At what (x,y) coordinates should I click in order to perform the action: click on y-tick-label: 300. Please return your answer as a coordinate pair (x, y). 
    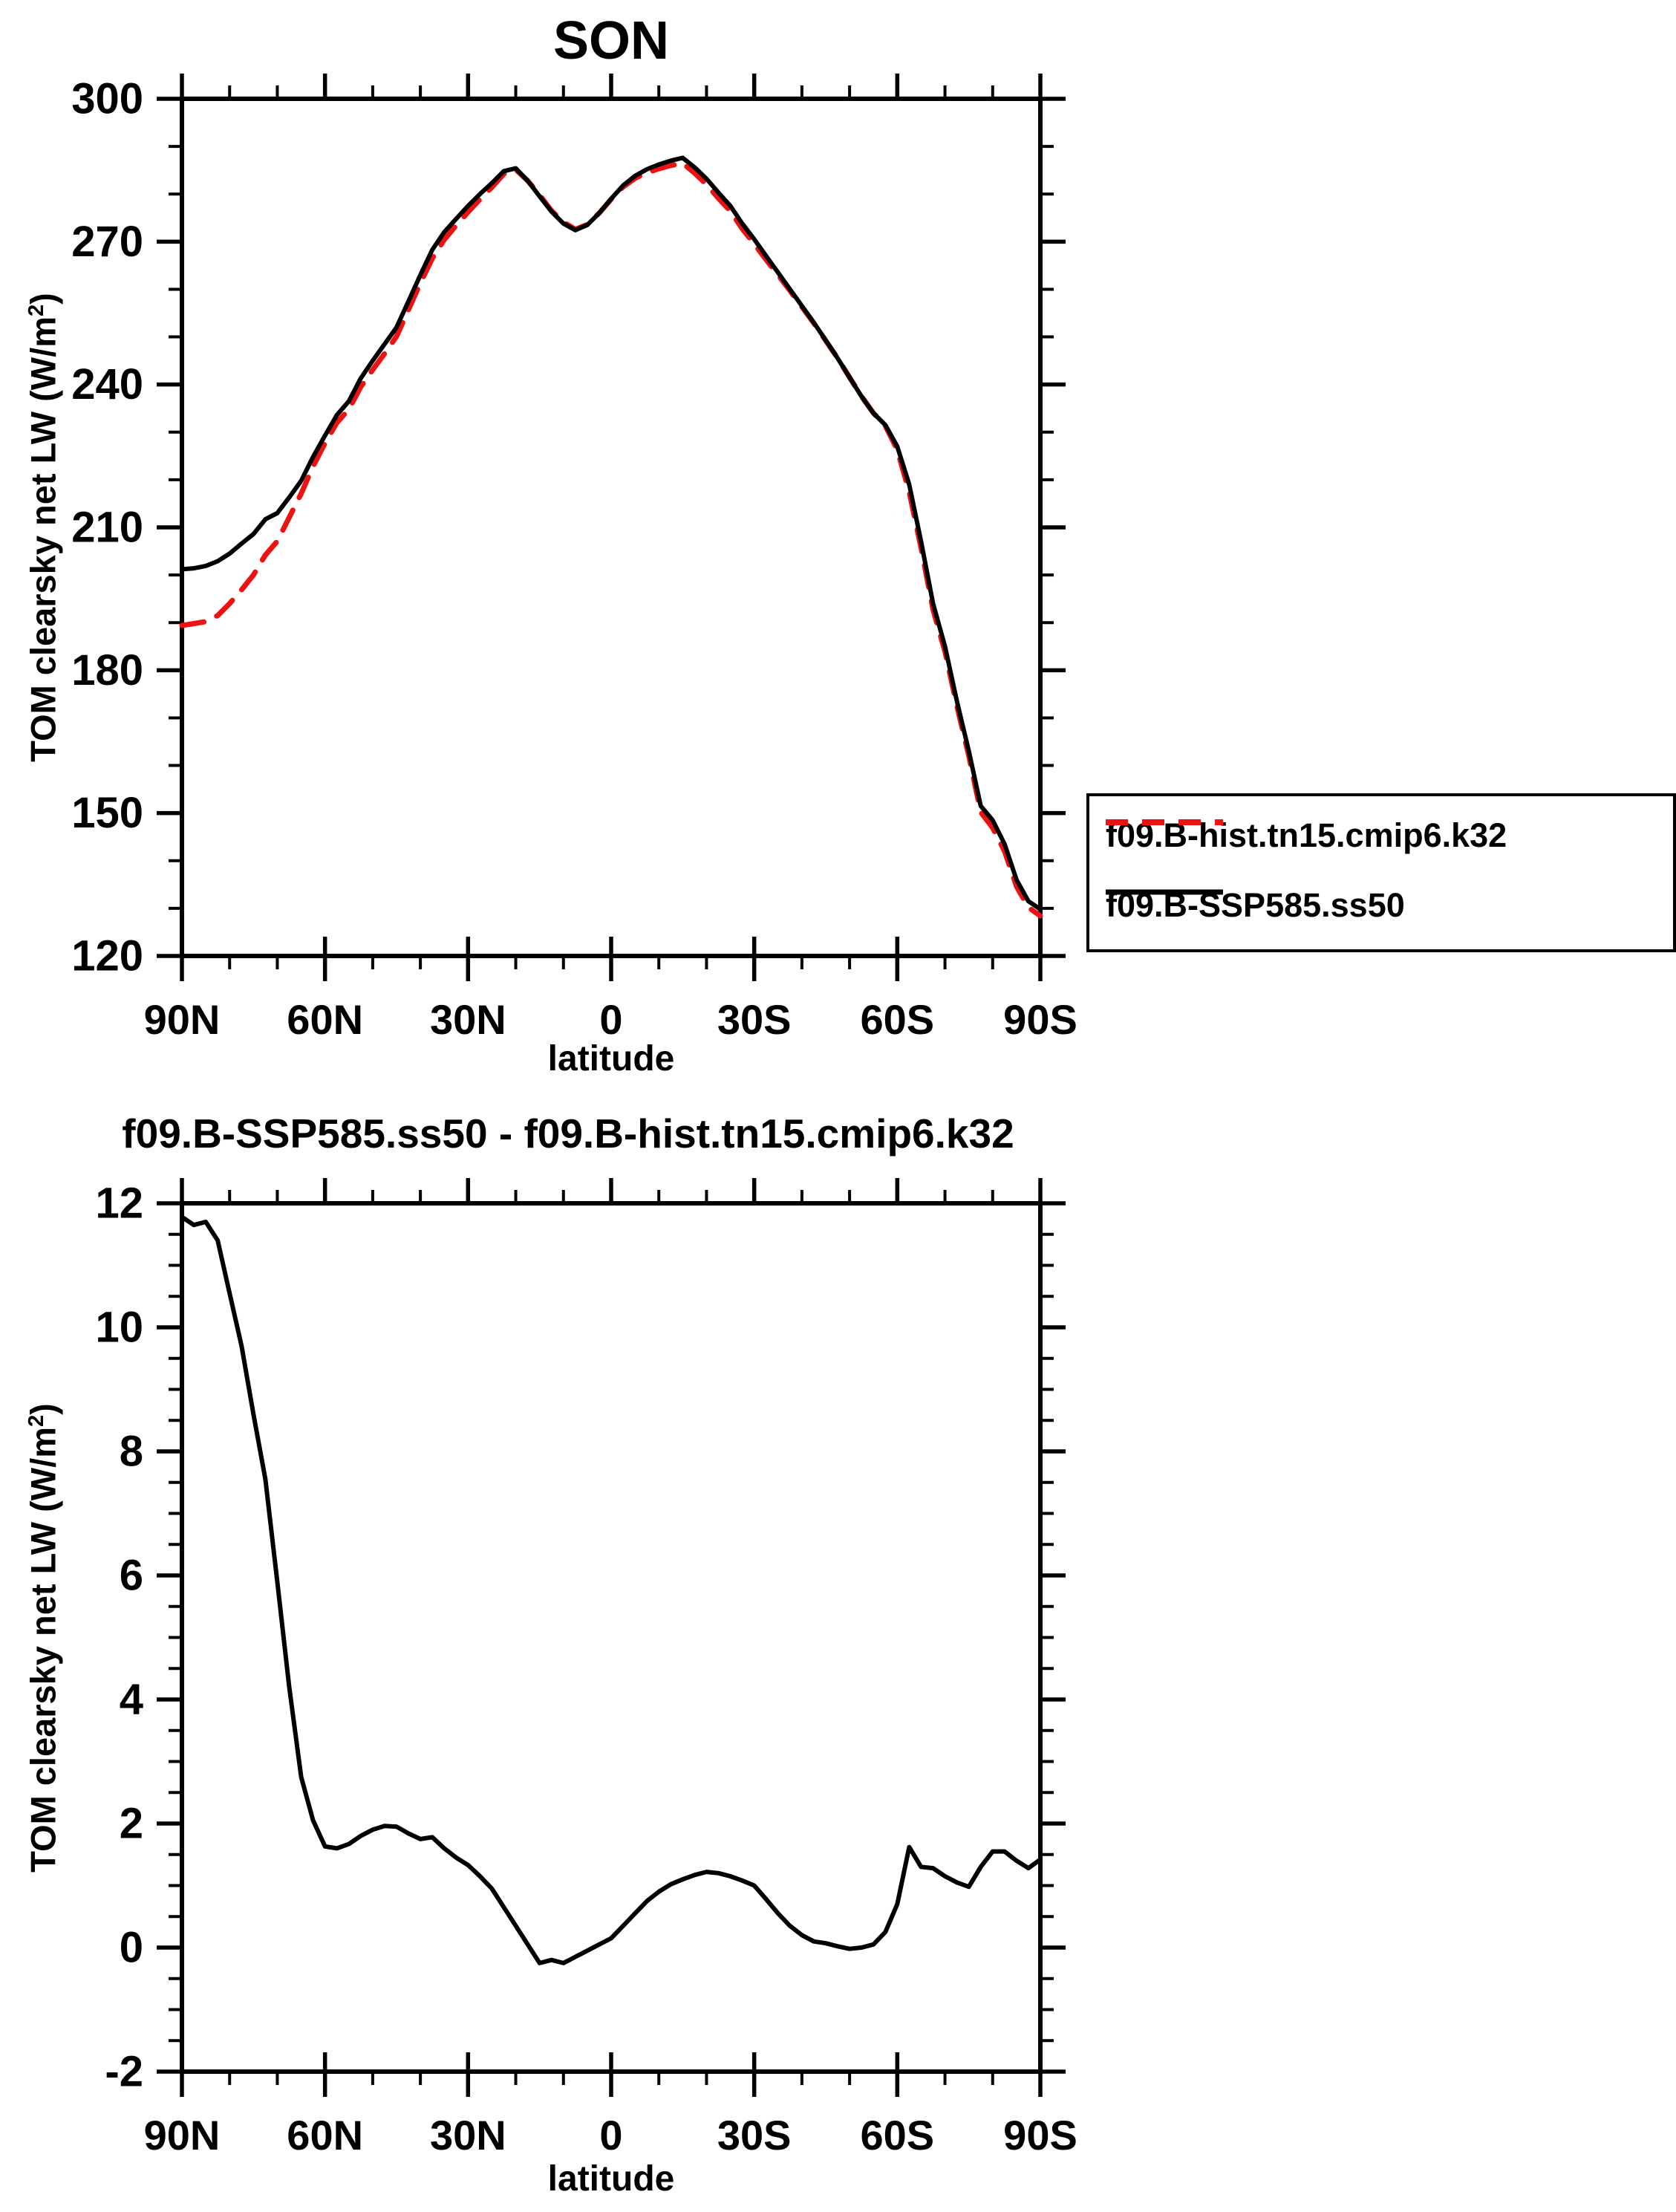
    Looking at the image, I should click on (107, 99).